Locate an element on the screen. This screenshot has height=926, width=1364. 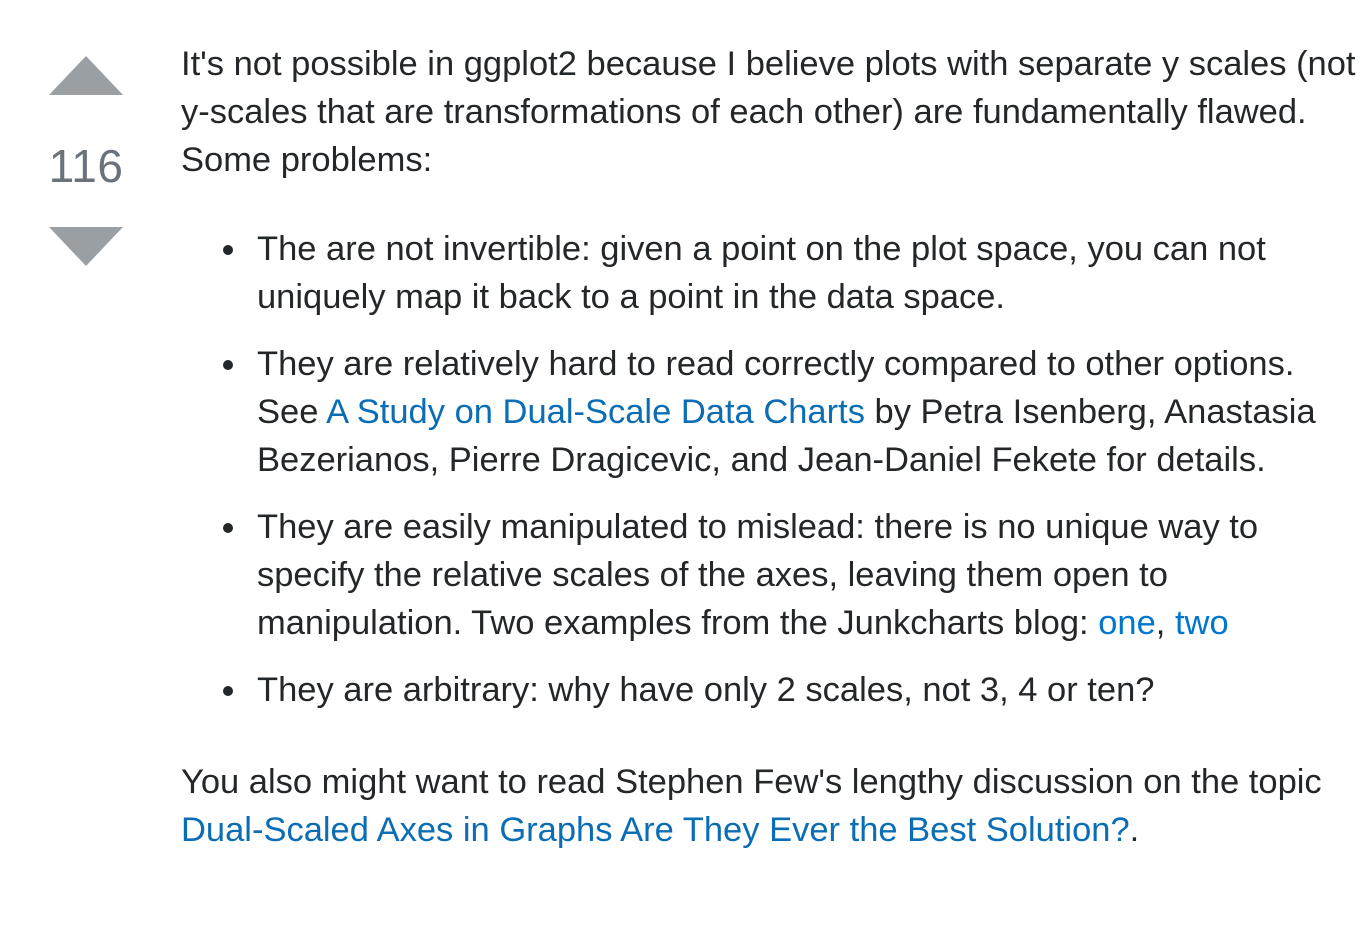
upvote-button is located at coordinates (86, 75).